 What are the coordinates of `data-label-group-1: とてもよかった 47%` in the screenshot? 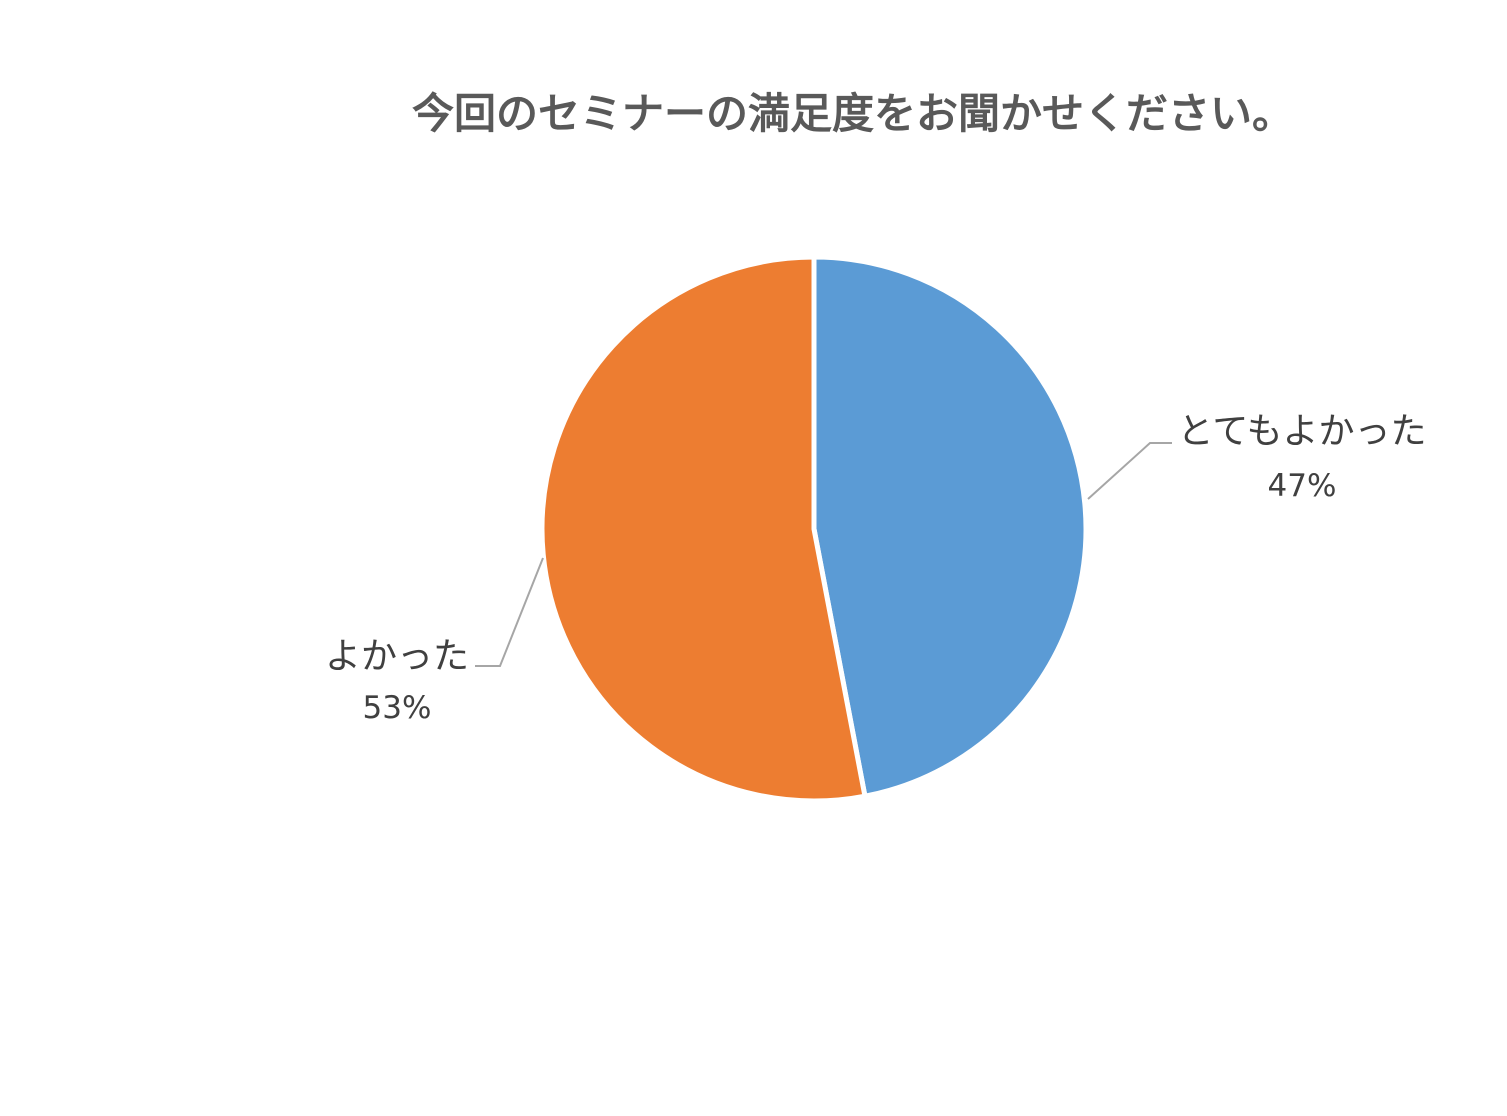 It's located at (1301, 457).